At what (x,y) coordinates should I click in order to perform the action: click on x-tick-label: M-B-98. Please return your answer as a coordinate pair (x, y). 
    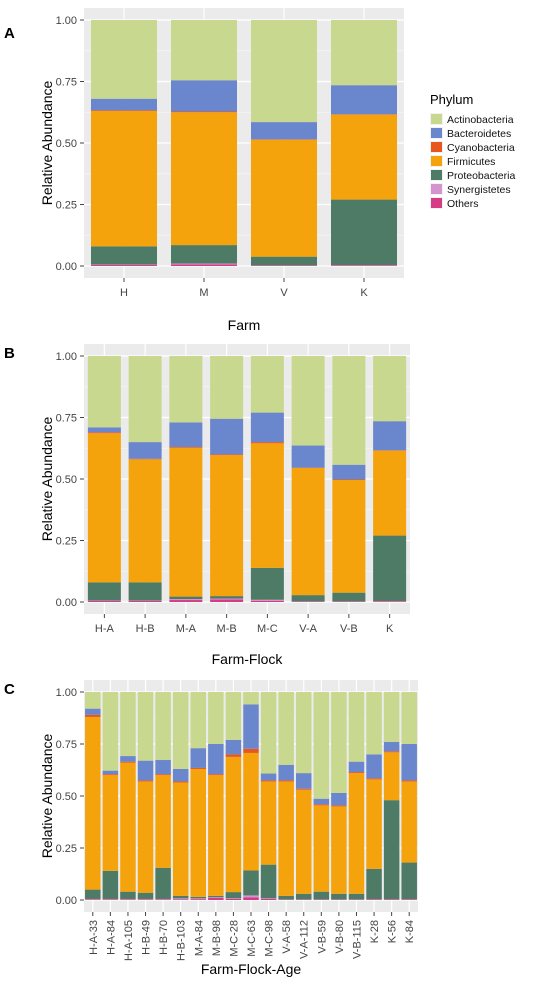
    Looking at the image, I should click on (217, 938).